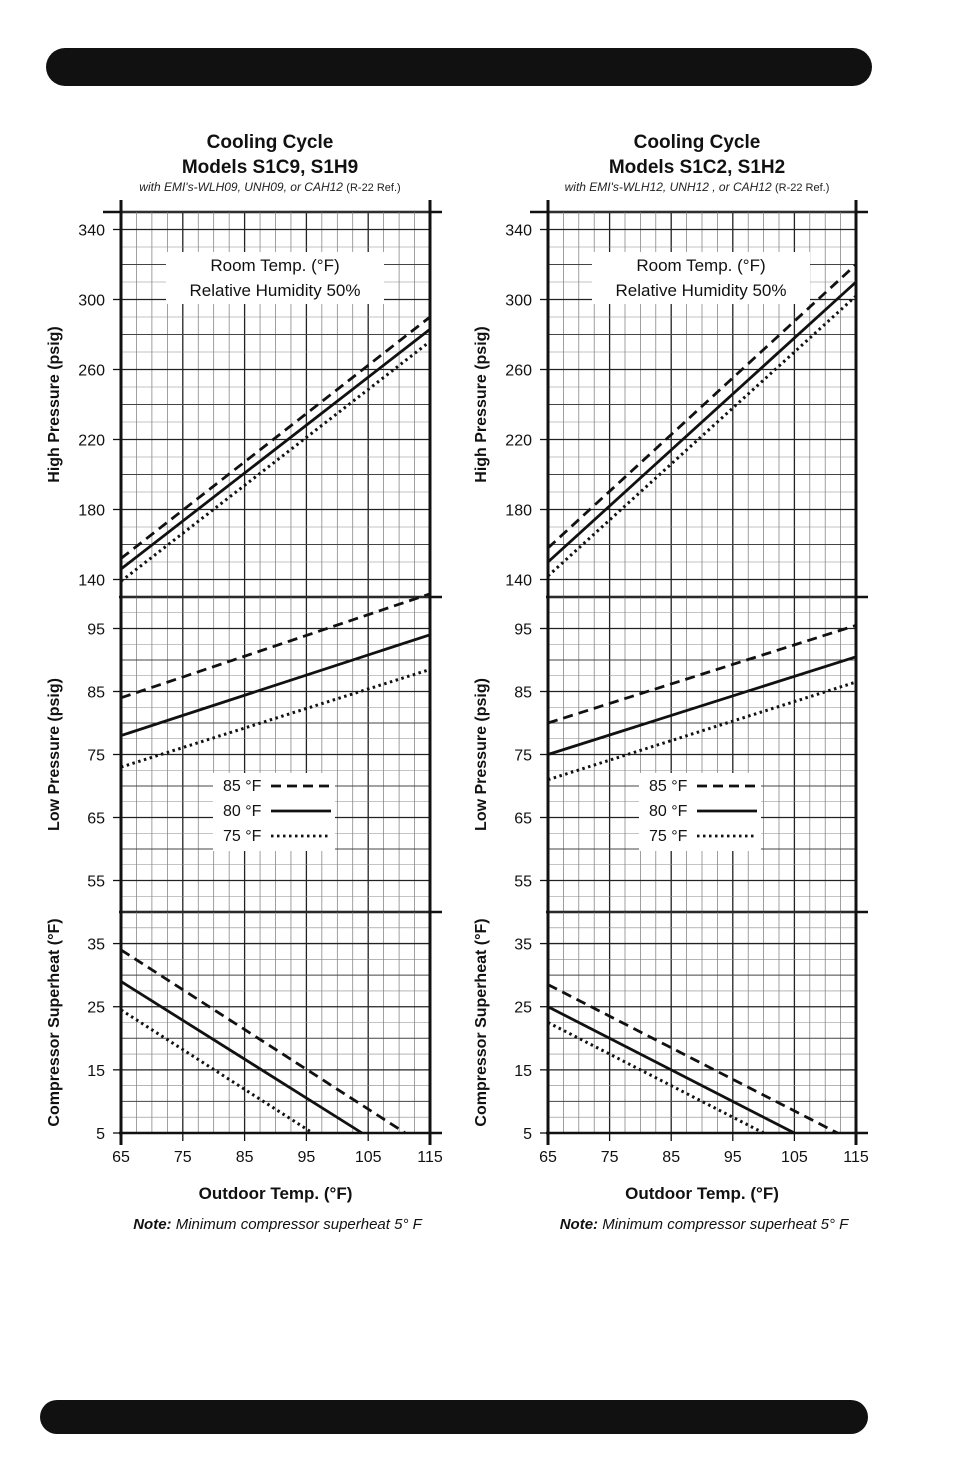 Image resolution: width=954 pixels, height=1475 pixels. What do you see at coordinates (454, 1417) in the screenshot?
I see `bottom-banner-bar` at bounding box center [454, 1417].